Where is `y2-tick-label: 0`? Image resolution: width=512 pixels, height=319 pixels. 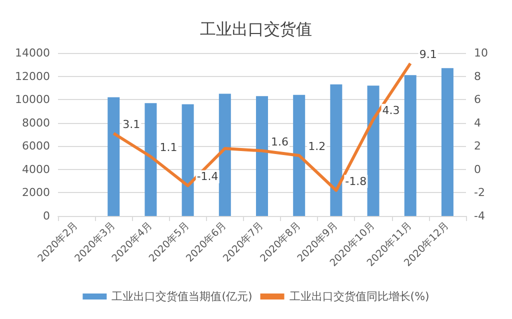
y2-tick-label: 0 is located at coordinates (477, 169).